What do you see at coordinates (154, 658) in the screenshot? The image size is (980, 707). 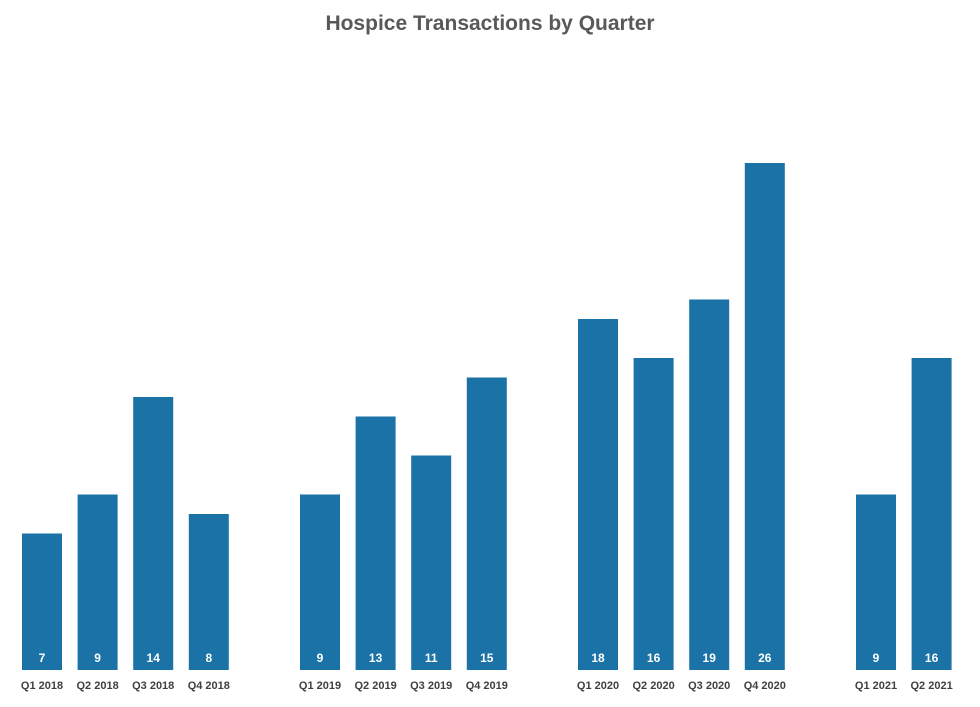 I see `data-label: 14` at bounding box center [154, 658].